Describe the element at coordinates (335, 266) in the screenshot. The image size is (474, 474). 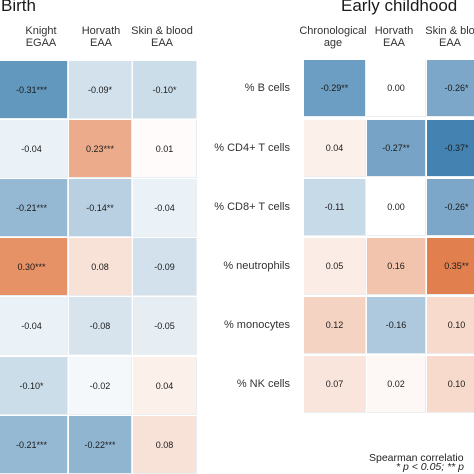
I see `heatmap-cell: 0.05` at that location.